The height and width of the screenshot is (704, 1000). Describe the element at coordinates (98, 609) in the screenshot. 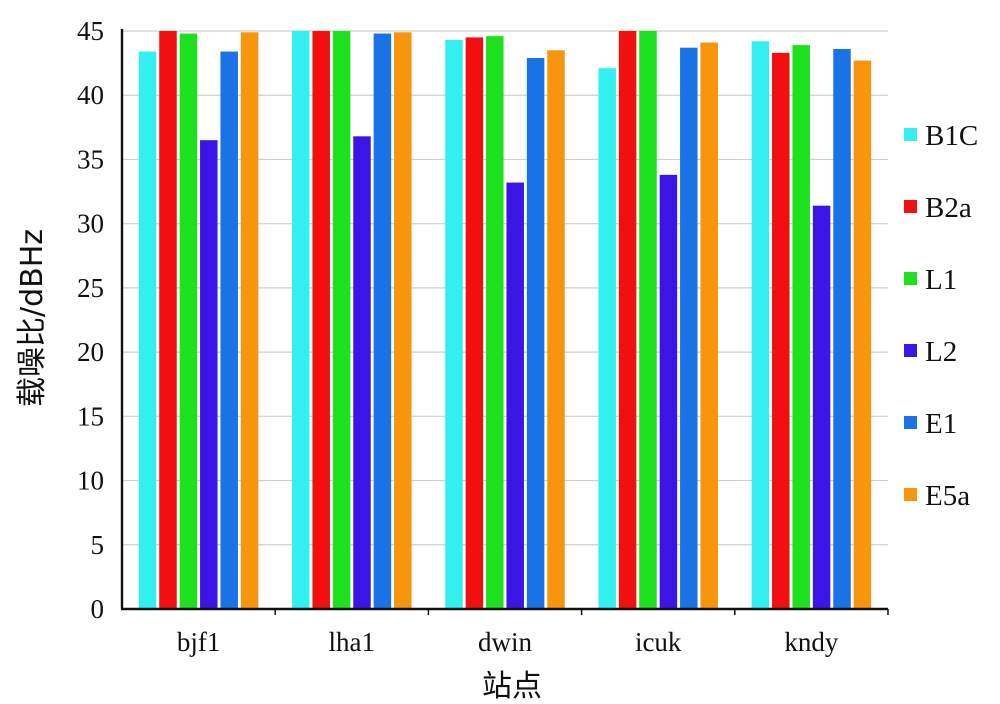

I see `y-tick-label: 0` at that location.